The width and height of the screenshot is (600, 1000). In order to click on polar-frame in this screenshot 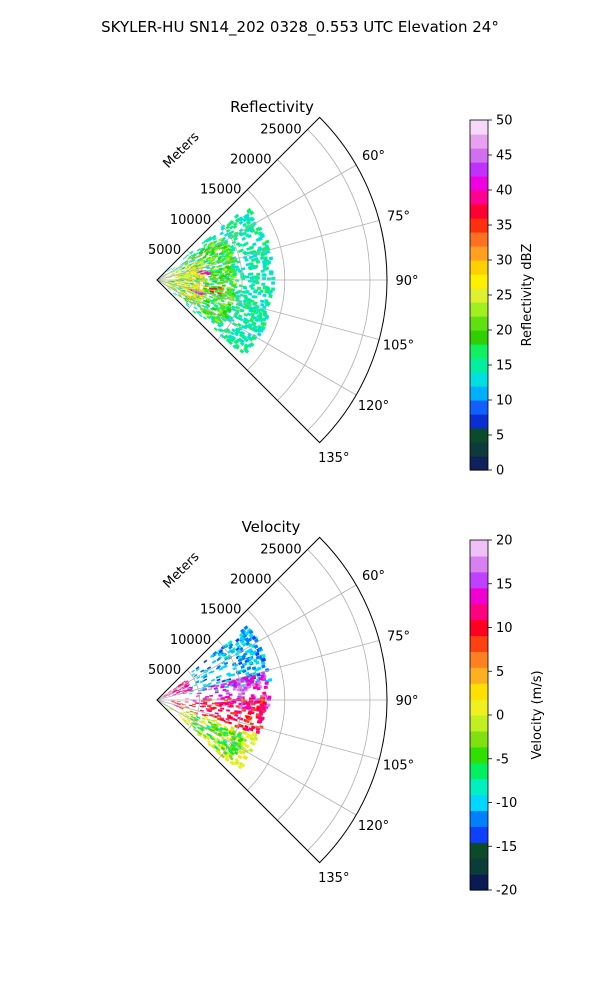, I will do `click(272, 280)`.